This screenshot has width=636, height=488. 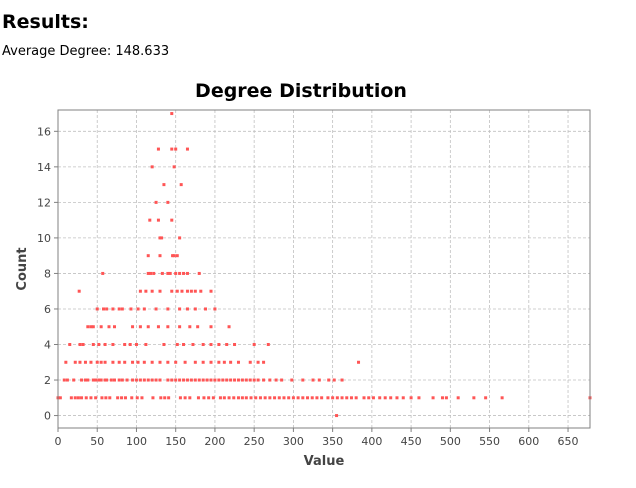 I want to click on y-tick-label: 16, so click(x=44, y=131).